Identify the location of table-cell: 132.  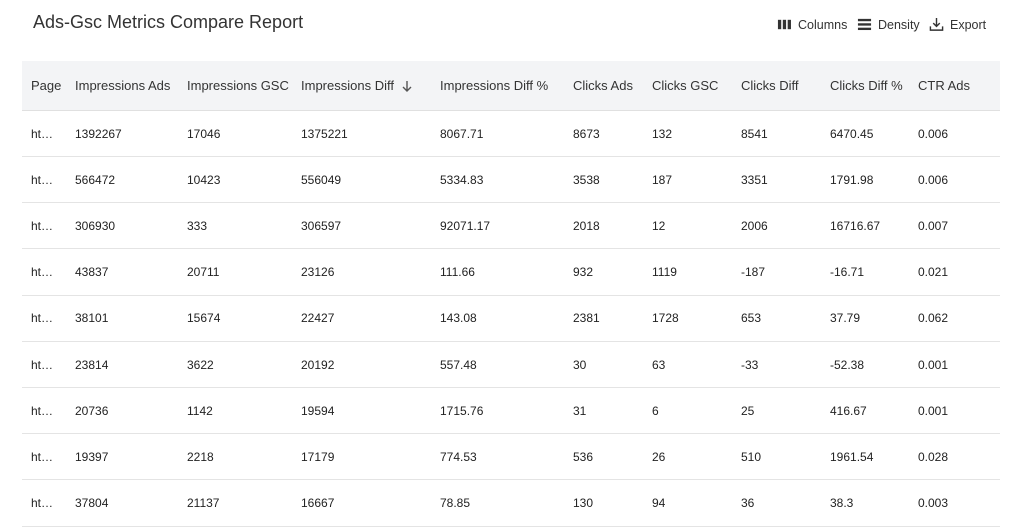
(662, 133).